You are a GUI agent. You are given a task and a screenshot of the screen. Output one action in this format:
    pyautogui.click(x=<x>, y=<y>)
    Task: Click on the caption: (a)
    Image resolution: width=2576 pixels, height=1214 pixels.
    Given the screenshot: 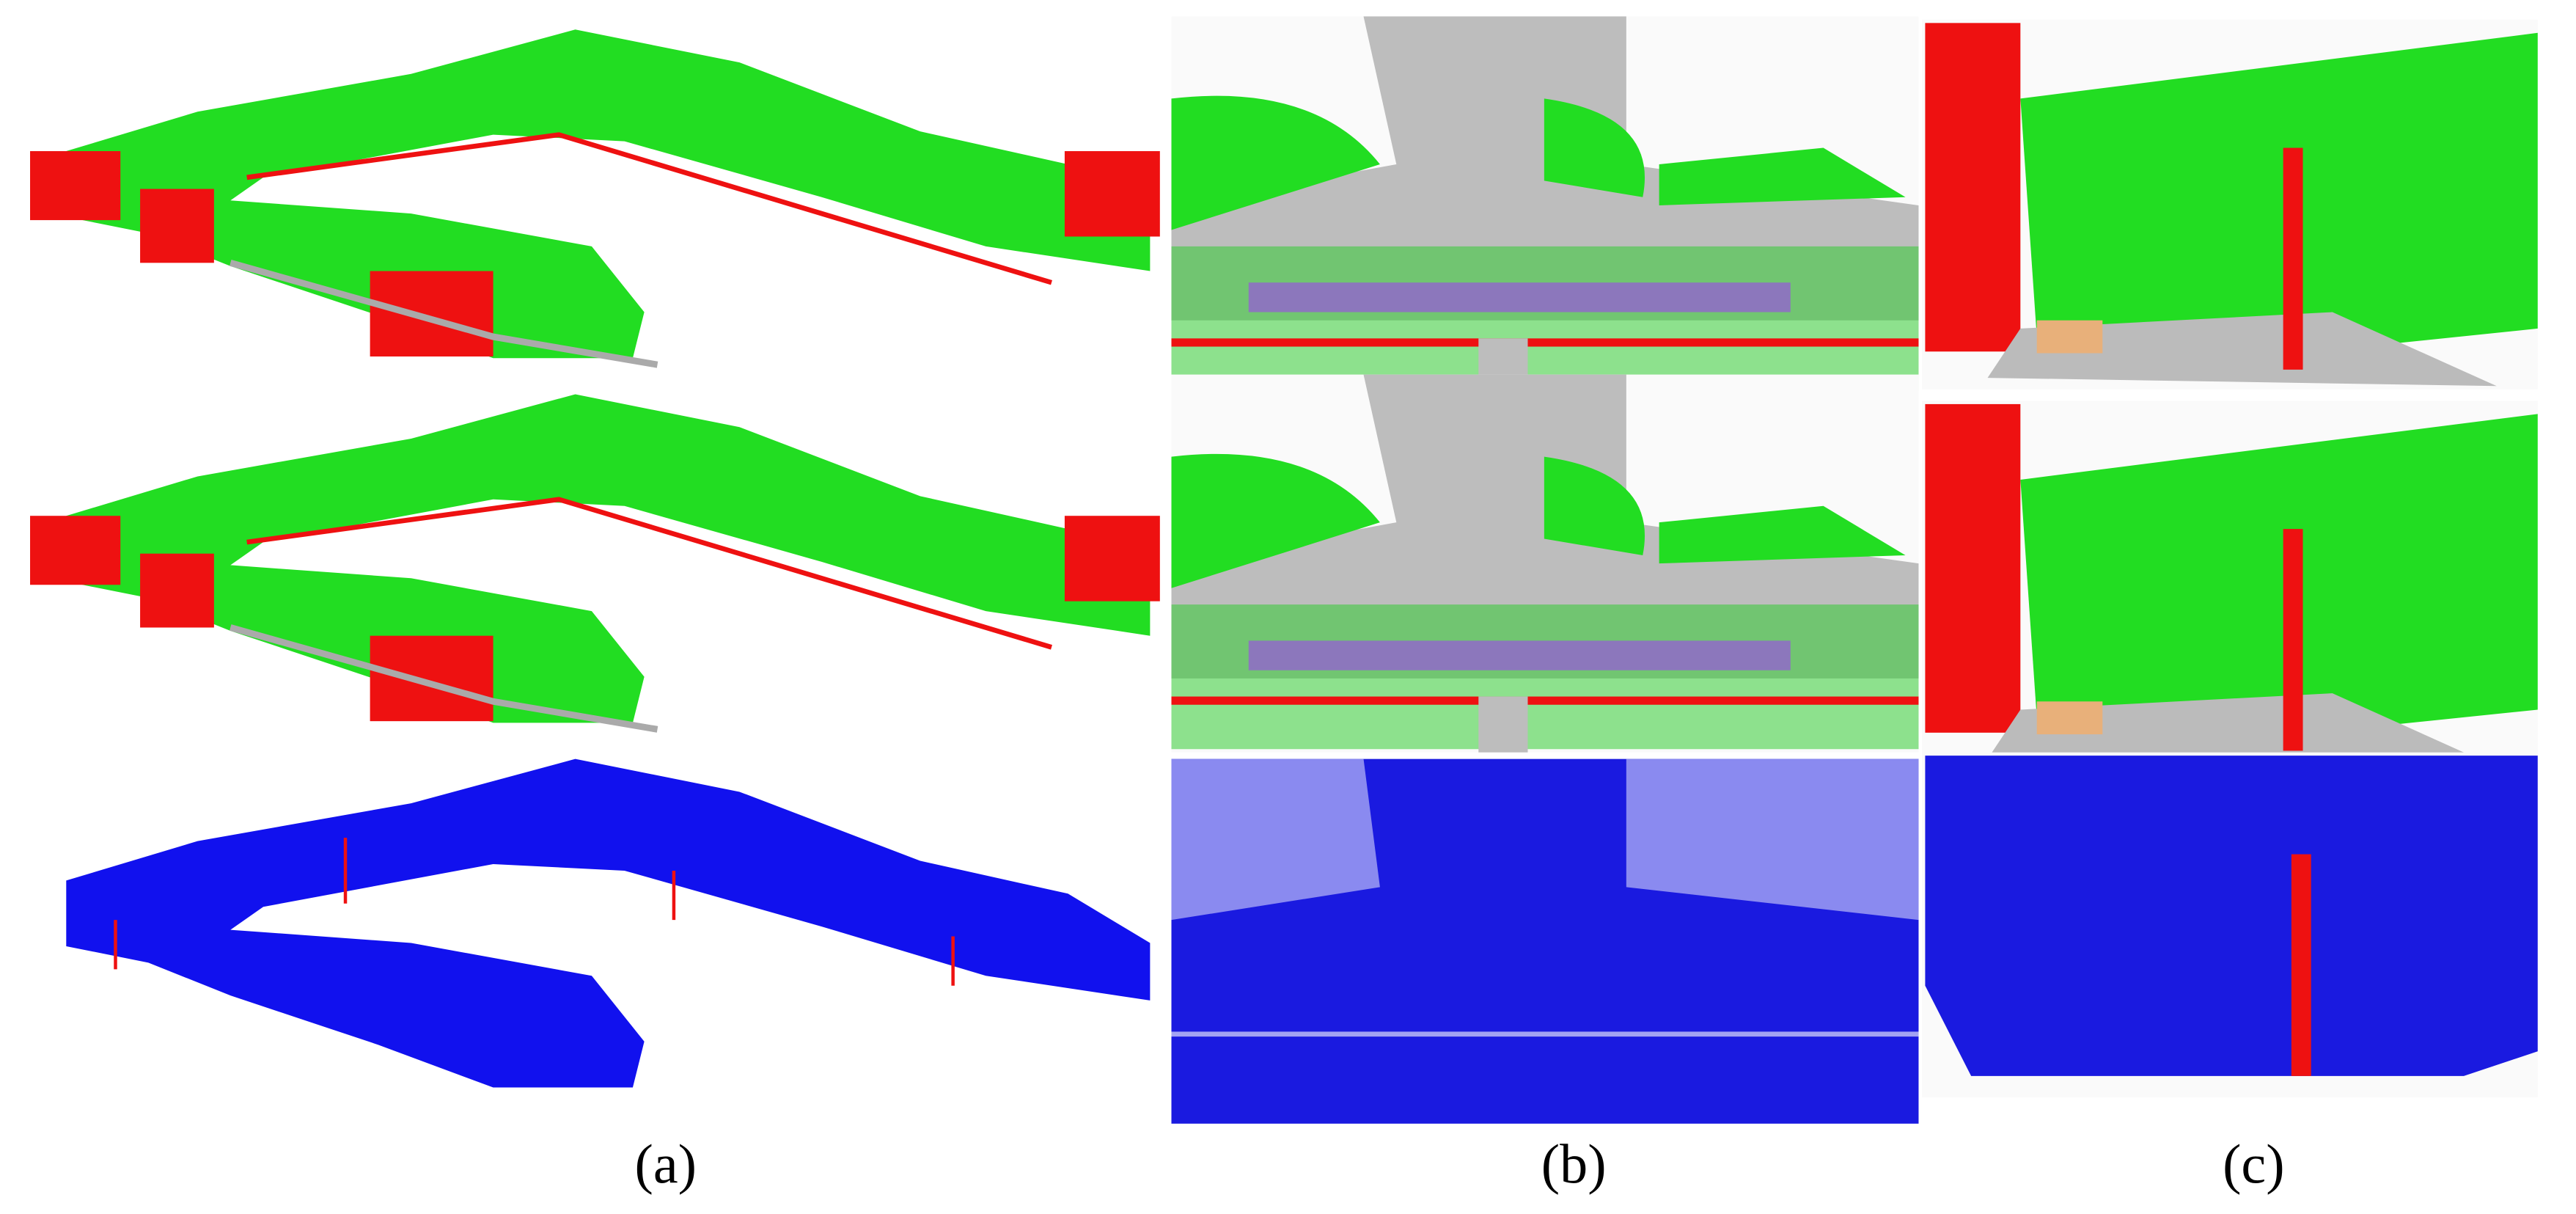 What is the action you would take?
    pyautogui.click(x=666, y=1164)
    